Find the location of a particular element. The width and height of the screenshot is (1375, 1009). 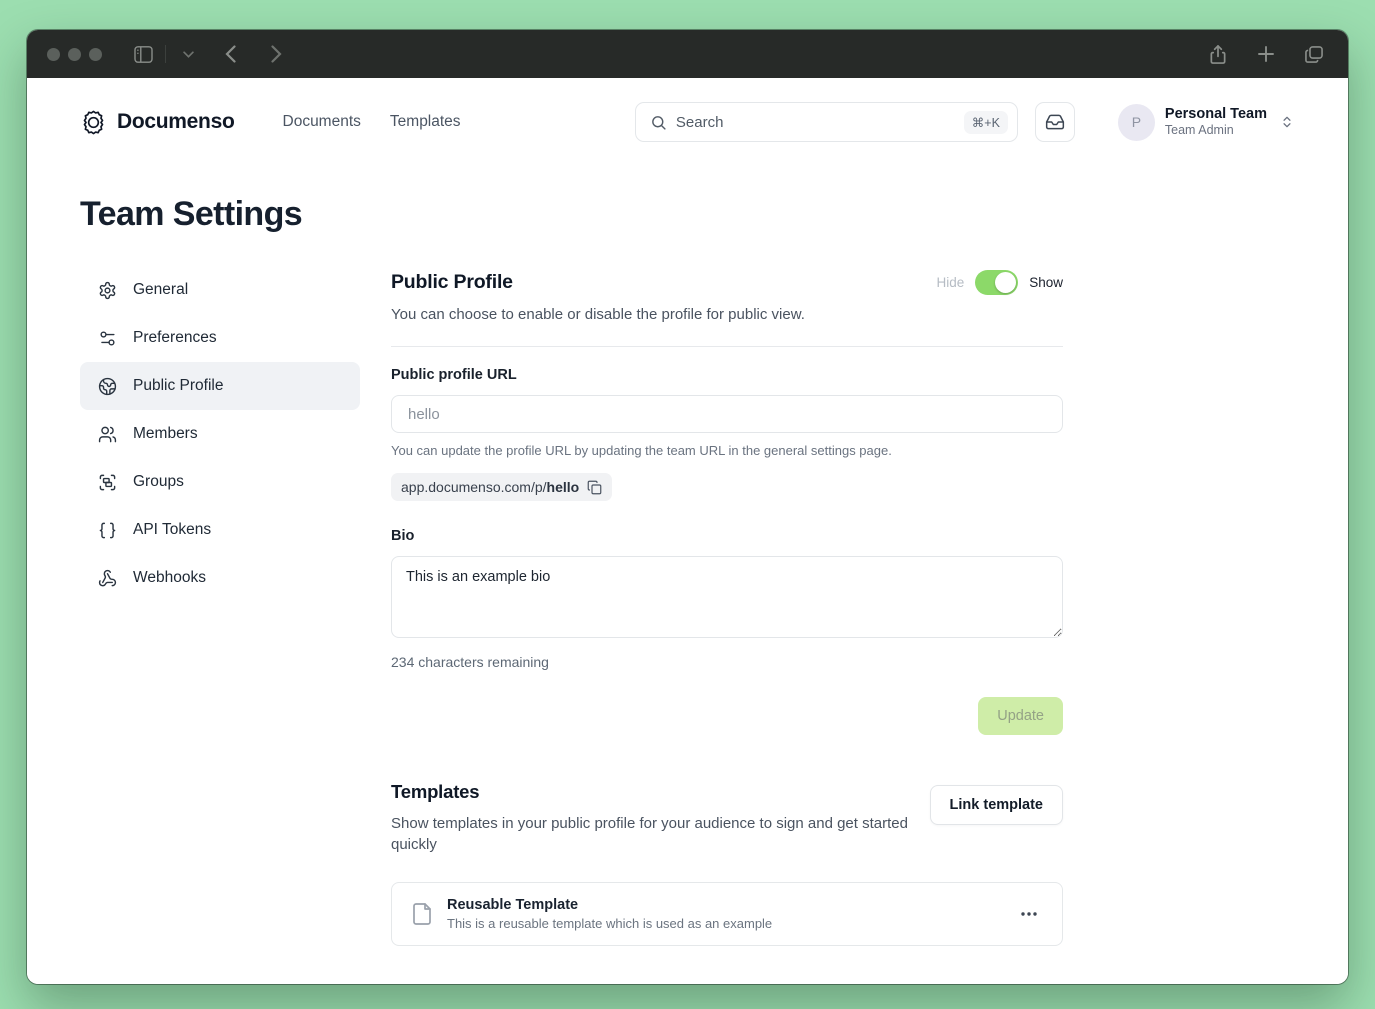

sidebar-item-members: Members is located at coordinates (220, 434).